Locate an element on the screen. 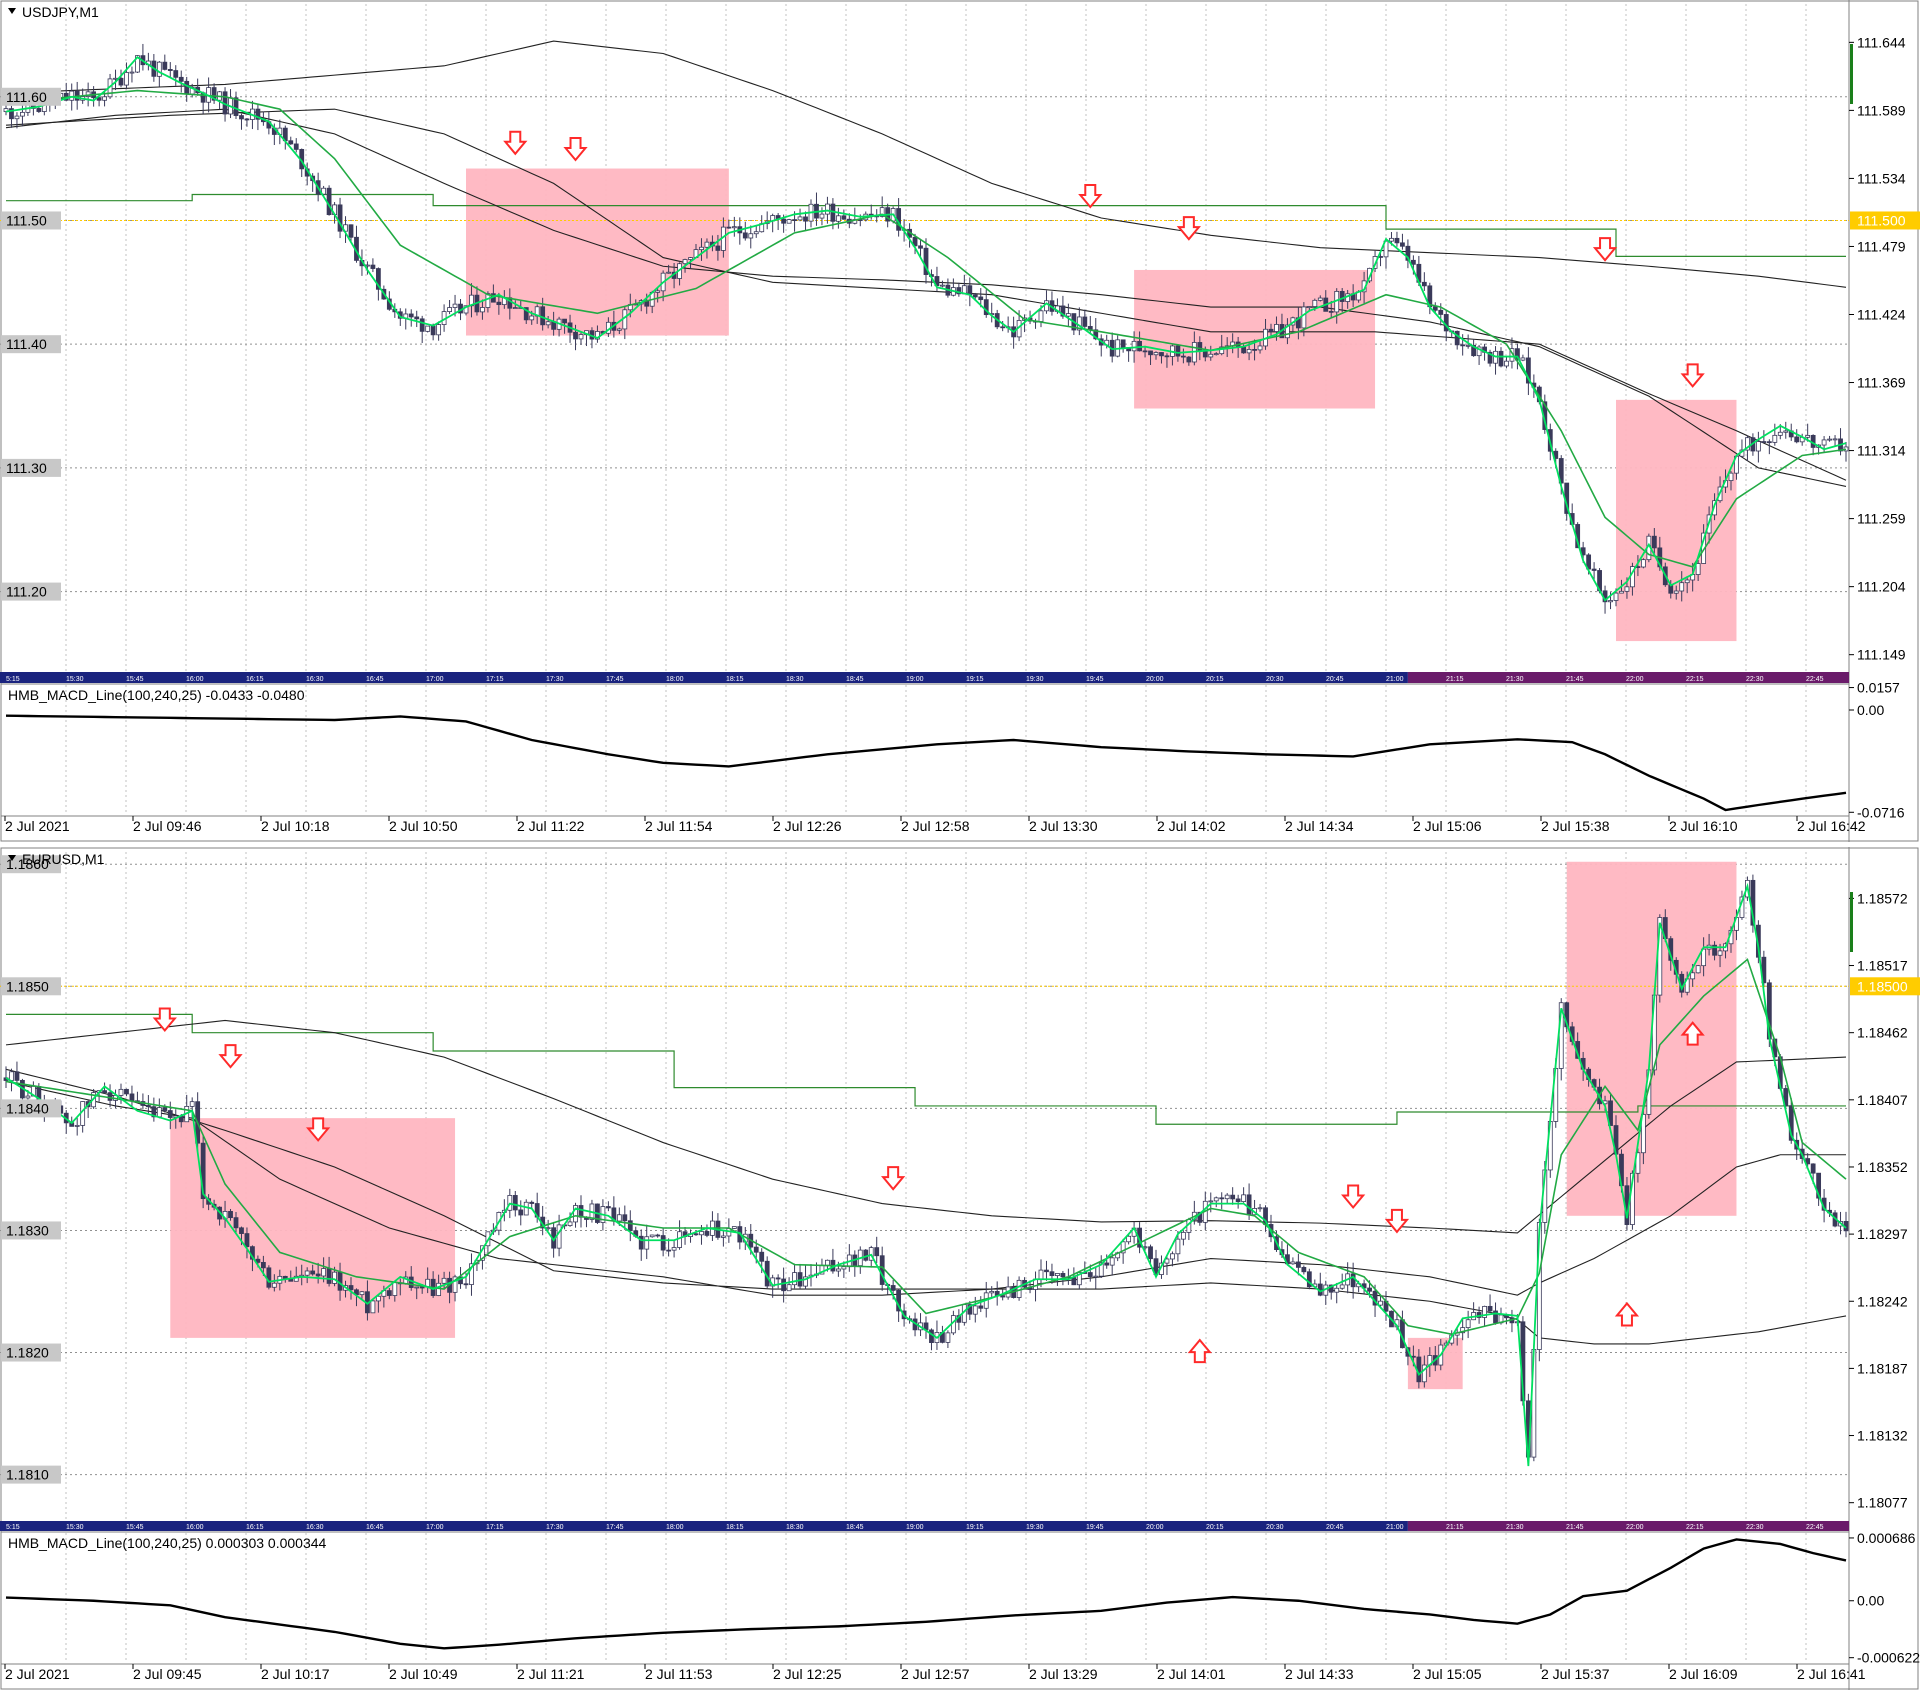 This screenshot has height=1699, width=1920. macd-line is located at coordinates (926, 1594).